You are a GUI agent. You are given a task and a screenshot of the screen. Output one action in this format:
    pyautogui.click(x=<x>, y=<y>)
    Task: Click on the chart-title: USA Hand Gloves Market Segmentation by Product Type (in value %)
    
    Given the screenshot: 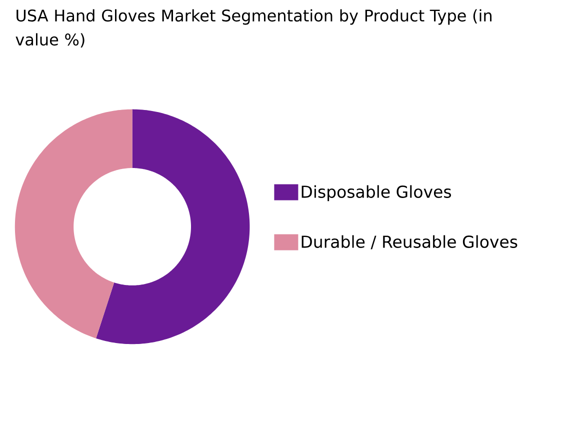 What is the action you would take?
    pyautogui.click(x=254, y=28)
    